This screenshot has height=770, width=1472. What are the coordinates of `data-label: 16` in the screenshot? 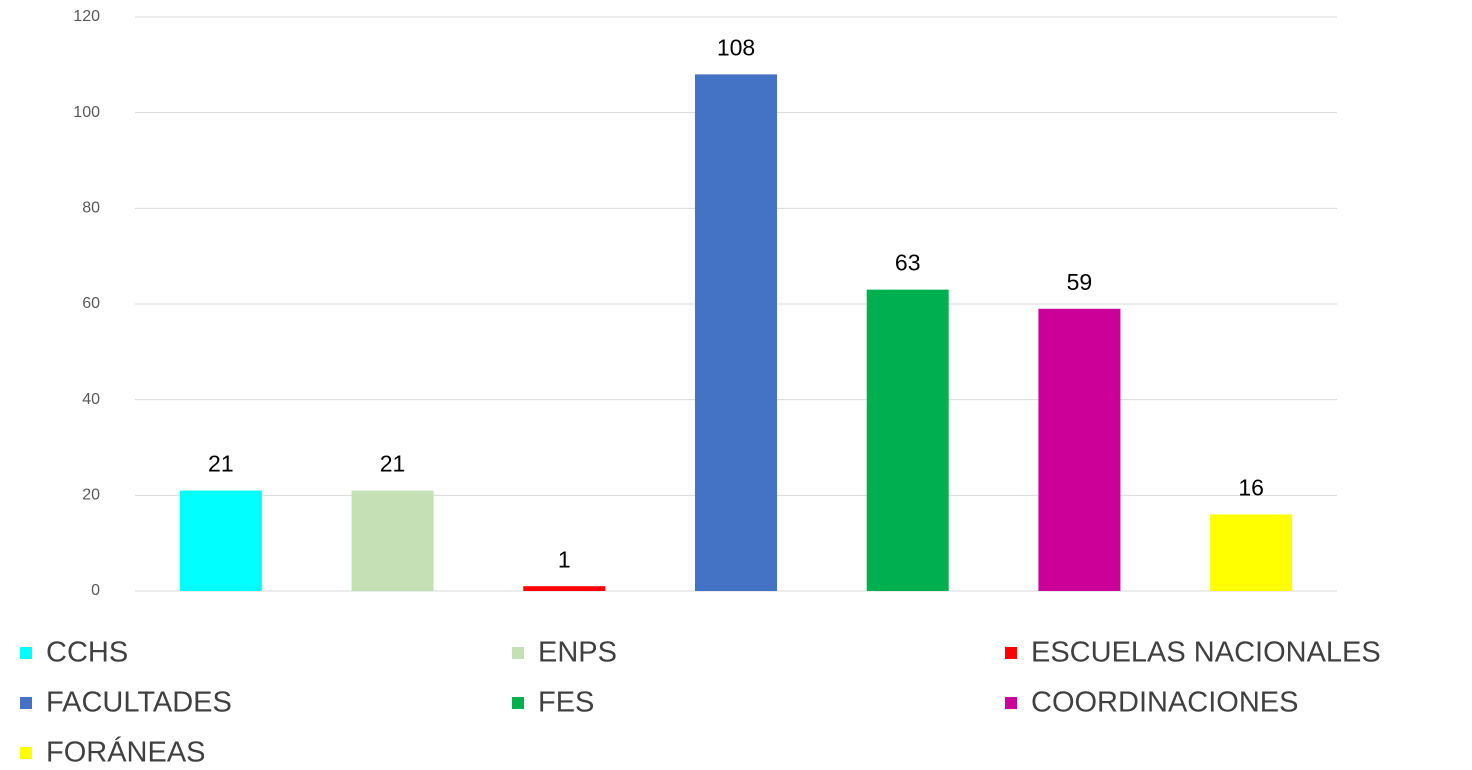 It's located at (1251, 488).